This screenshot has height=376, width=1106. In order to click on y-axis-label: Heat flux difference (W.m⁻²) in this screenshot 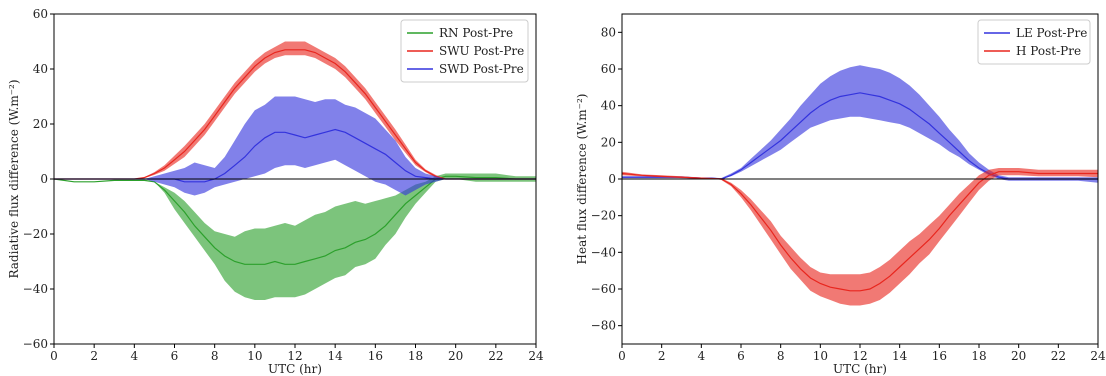, I will do `click(582, 179)`.